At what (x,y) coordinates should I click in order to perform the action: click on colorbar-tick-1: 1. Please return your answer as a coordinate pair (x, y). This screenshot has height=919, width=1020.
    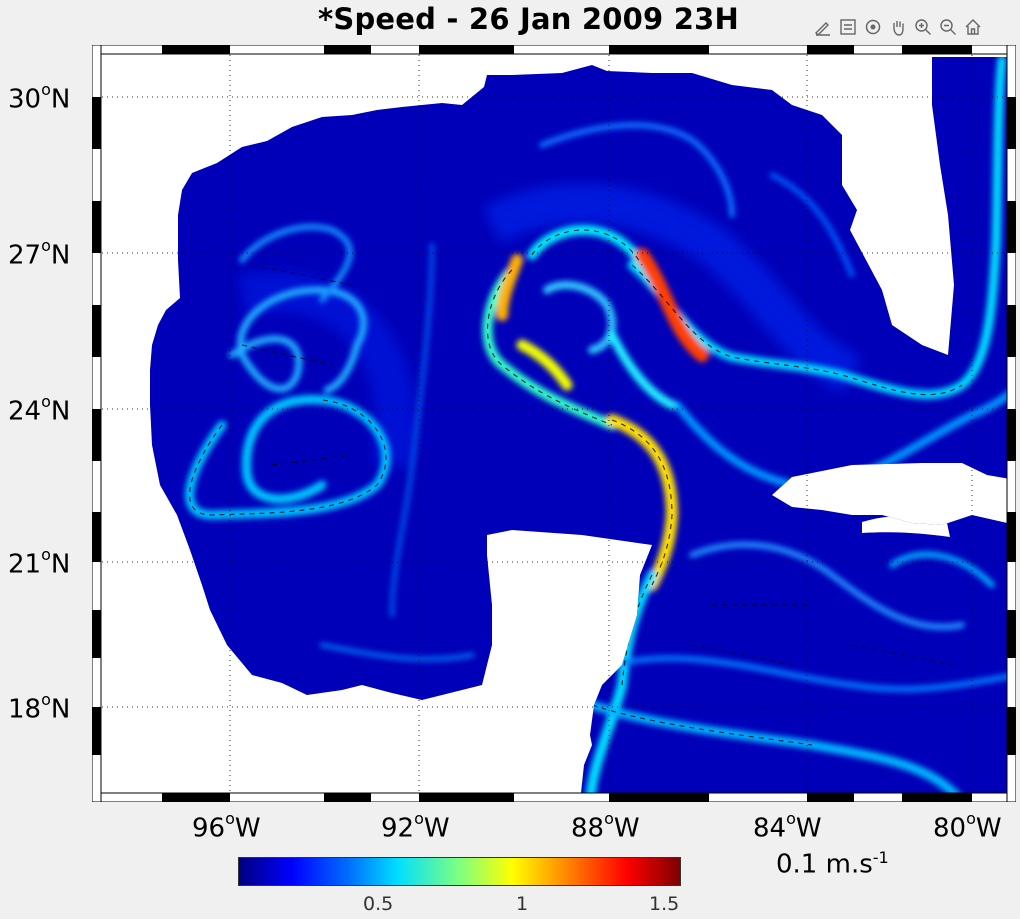
    Looking at the image, I should click on (522, 904).